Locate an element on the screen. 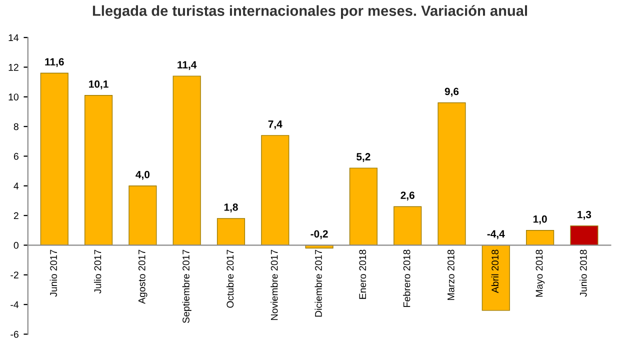 The width and height of the screenshot is (620, 341). x-tick-label: Marzo 2018 is located at coordinates (450, 275).